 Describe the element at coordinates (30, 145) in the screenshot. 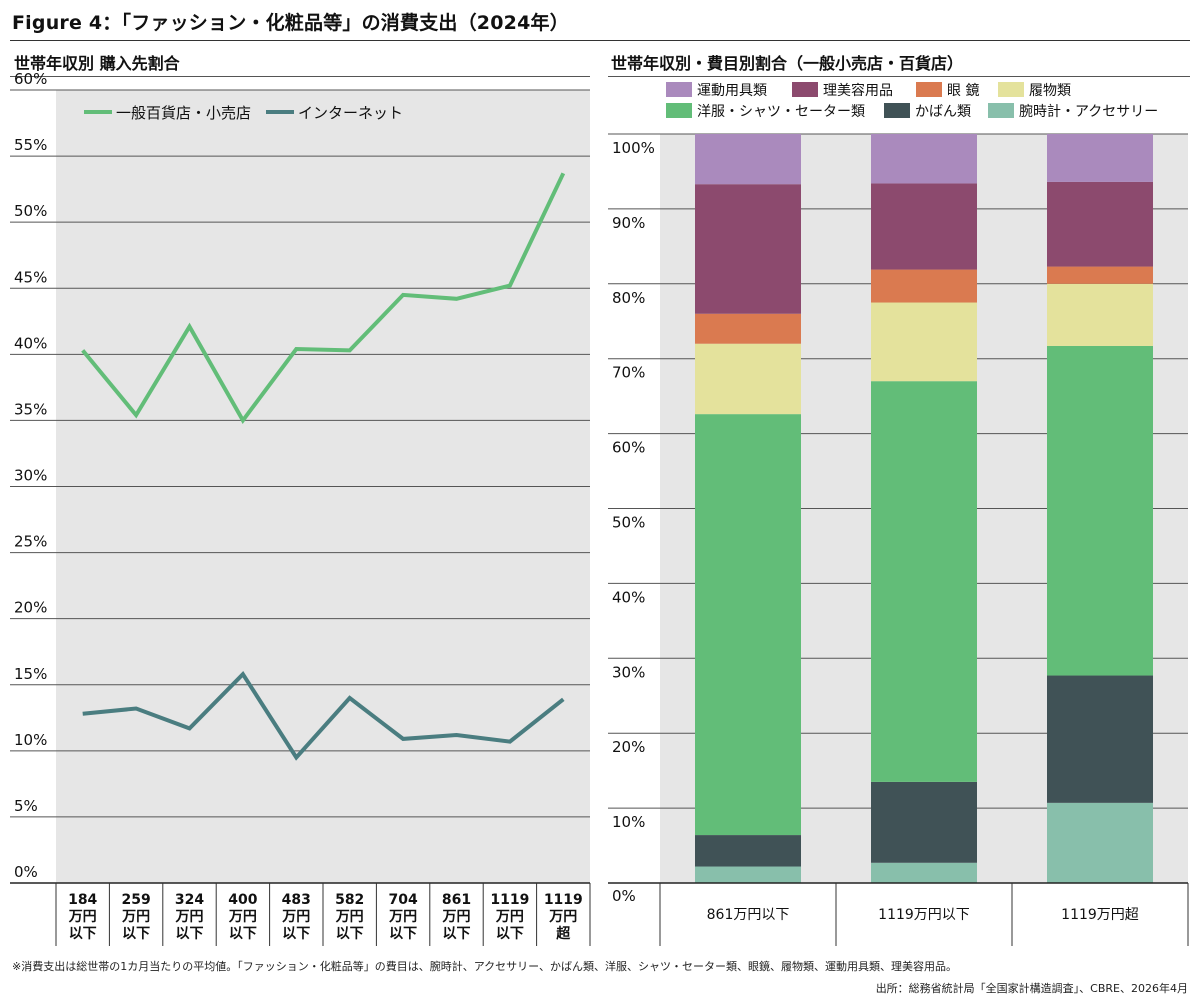

I see `left-y-tick-label: 55%` at that location.